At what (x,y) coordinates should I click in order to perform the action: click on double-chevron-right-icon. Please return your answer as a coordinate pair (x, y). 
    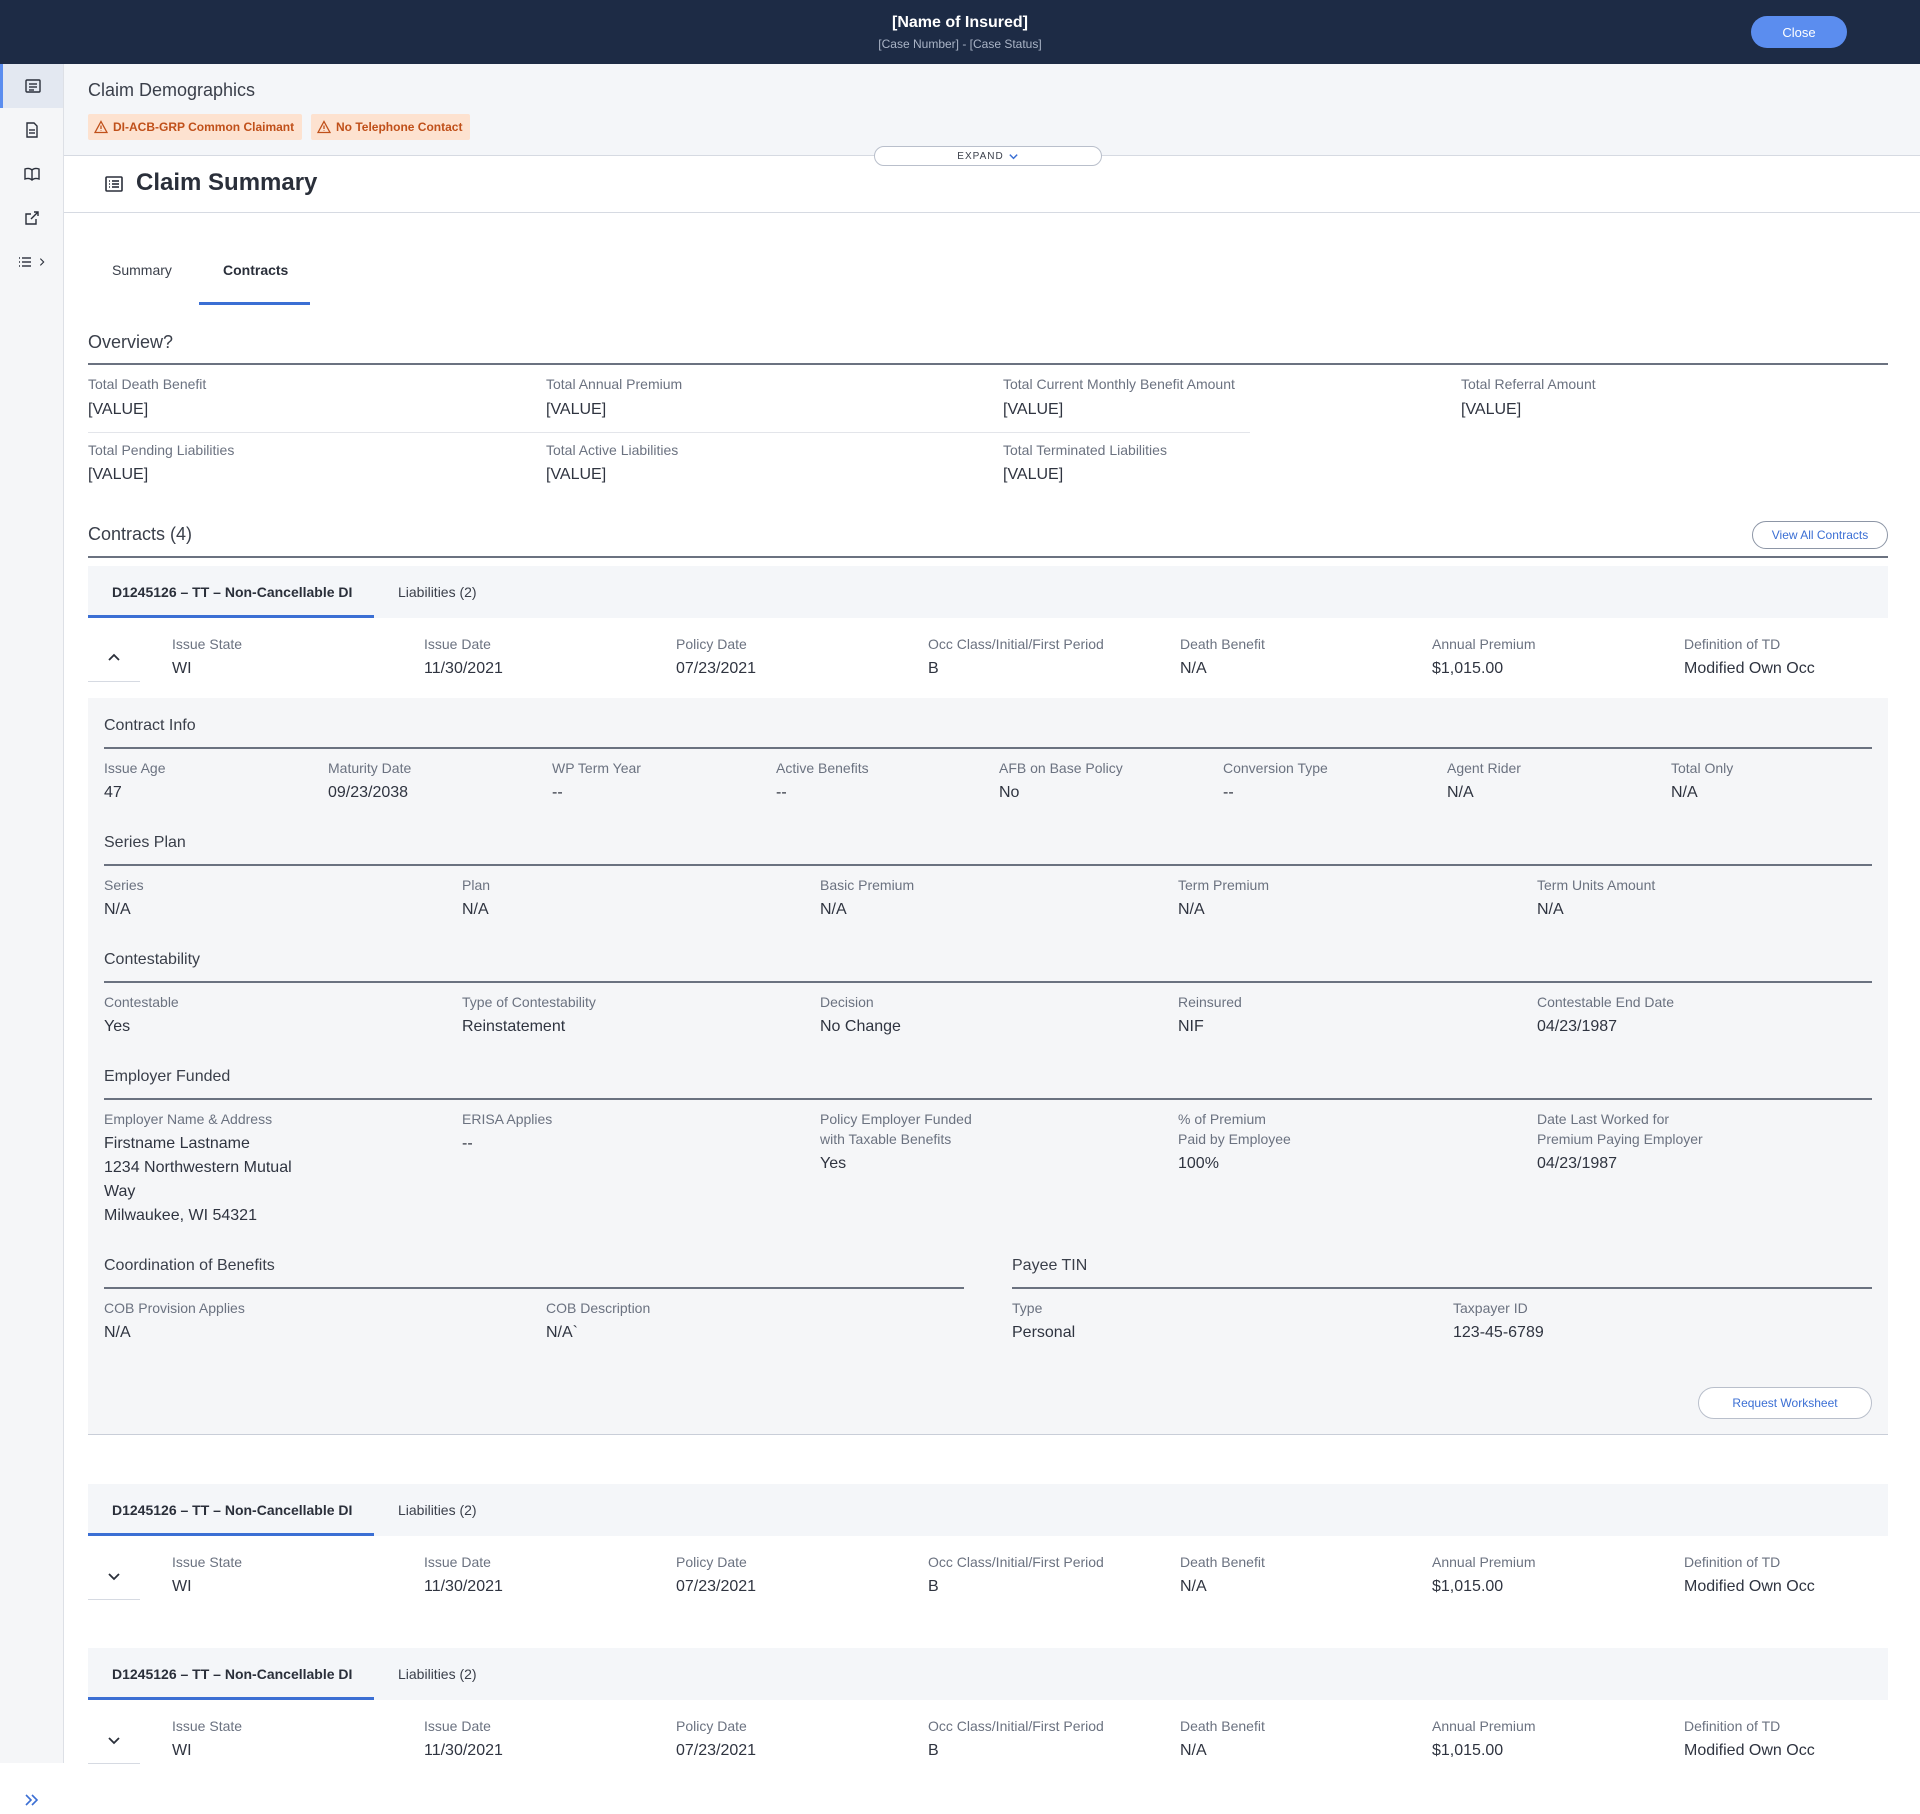
    Looking at the image, I should click on (32, 1800).